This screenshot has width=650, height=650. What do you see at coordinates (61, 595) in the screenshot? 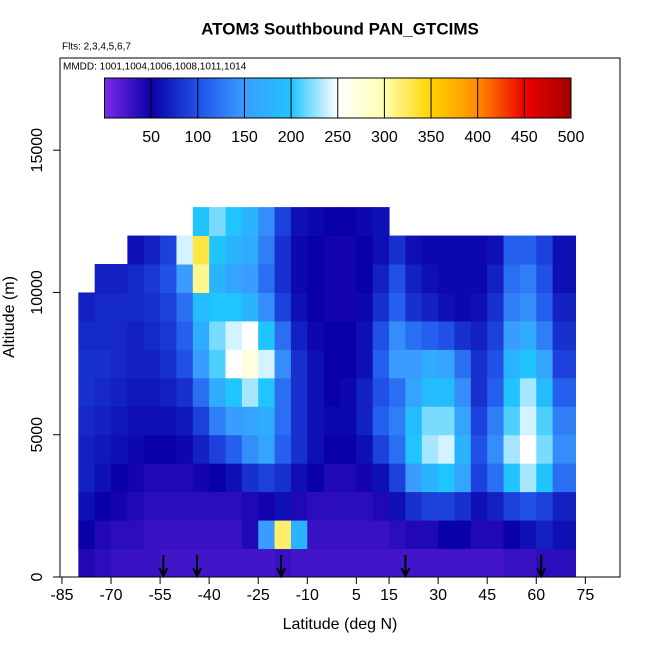
I see `x-tick-label: -85` at bounding box center [61, 595].